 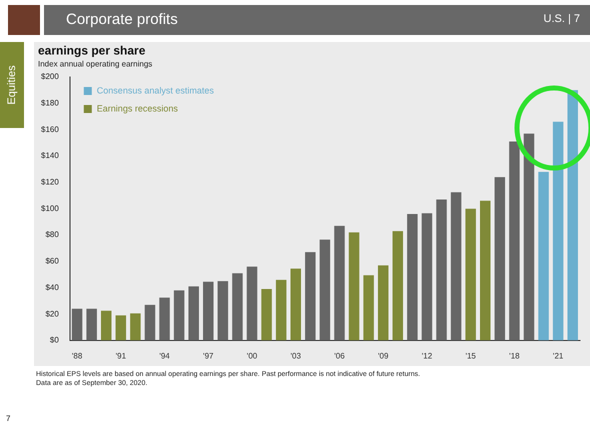 I want to click on x-tick-label: '97, so click(x=208, y=355).